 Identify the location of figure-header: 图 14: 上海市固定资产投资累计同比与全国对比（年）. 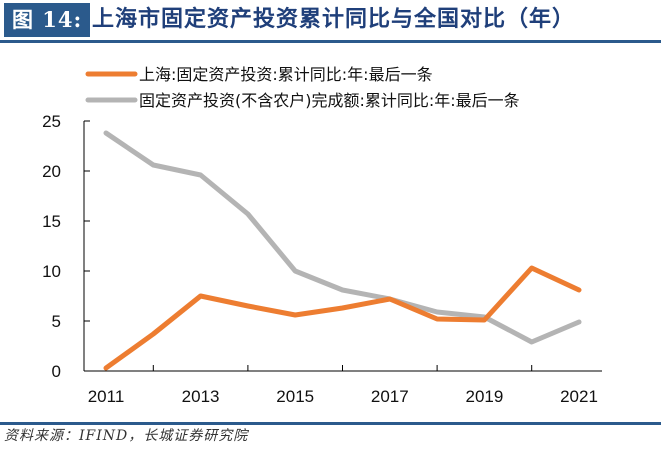
(330, 21).